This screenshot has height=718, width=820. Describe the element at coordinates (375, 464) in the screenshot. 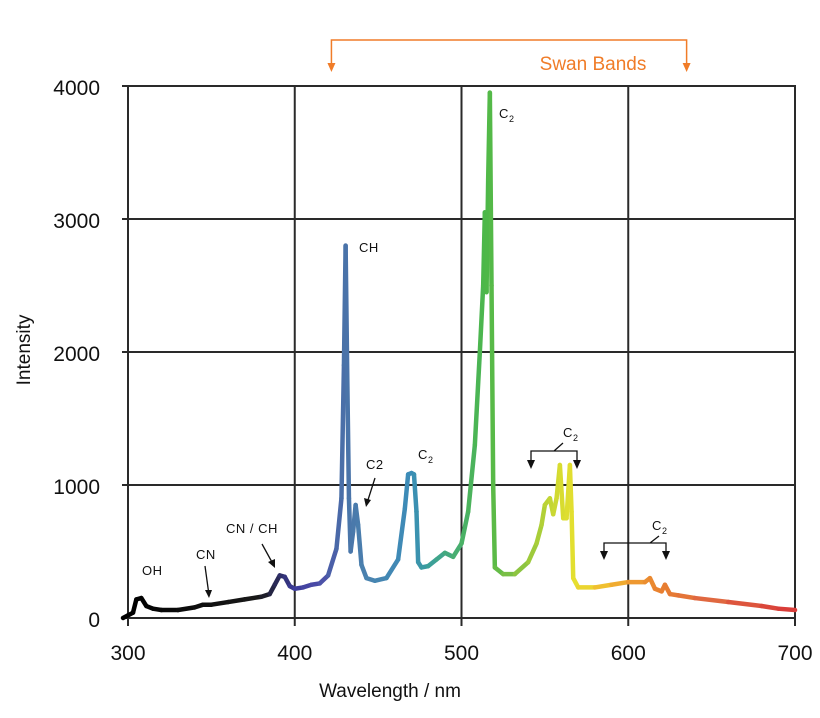

I see `annotation-c2-437: C2` at that location.